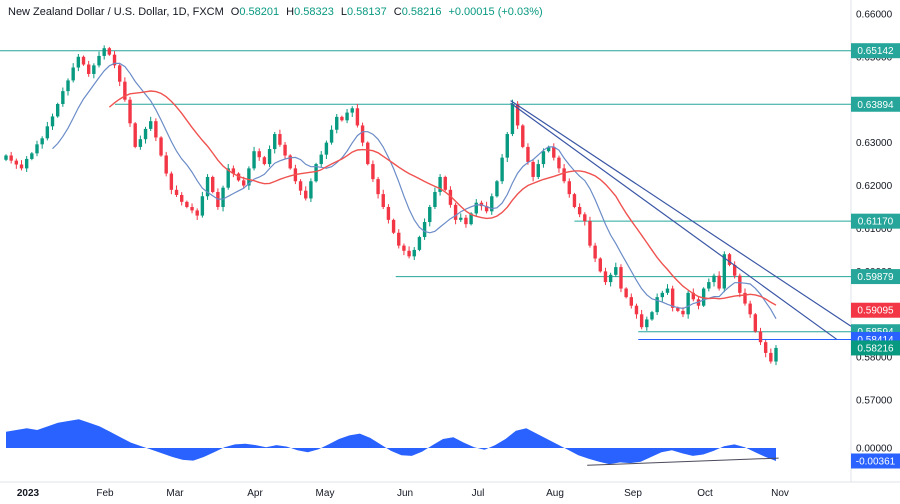 This screenshot has width=900, height=504. I want to click on close-value: 0.58216, so click(421, 12).